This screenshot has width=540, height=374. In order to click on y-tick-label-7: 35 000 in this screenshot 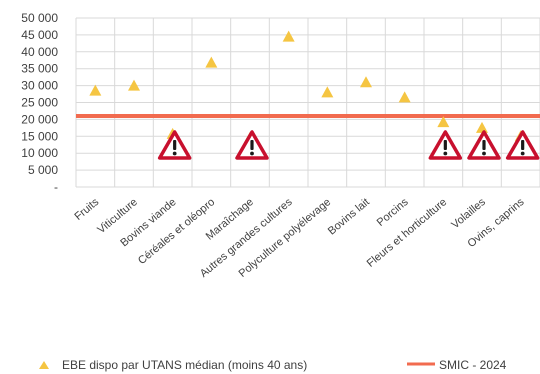, I will do `click(39, 69)`.